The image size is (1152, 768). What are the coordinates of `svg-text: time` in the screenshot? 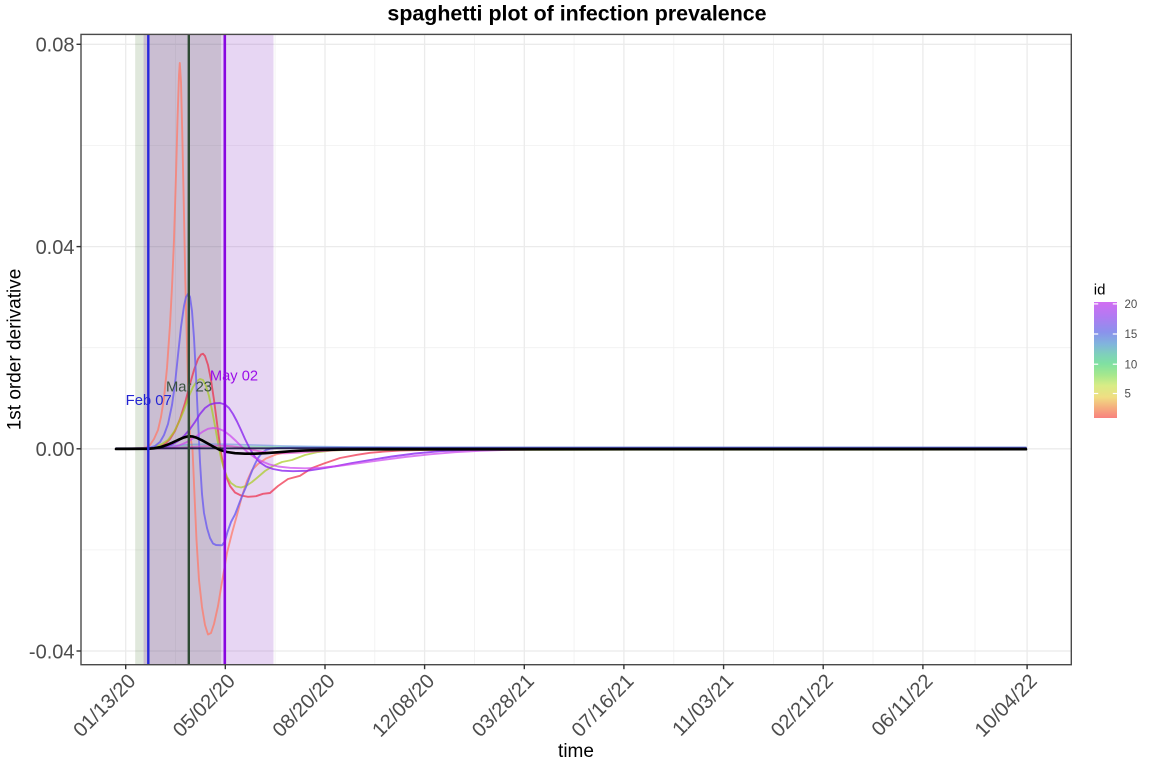 It's located at (576, 751).